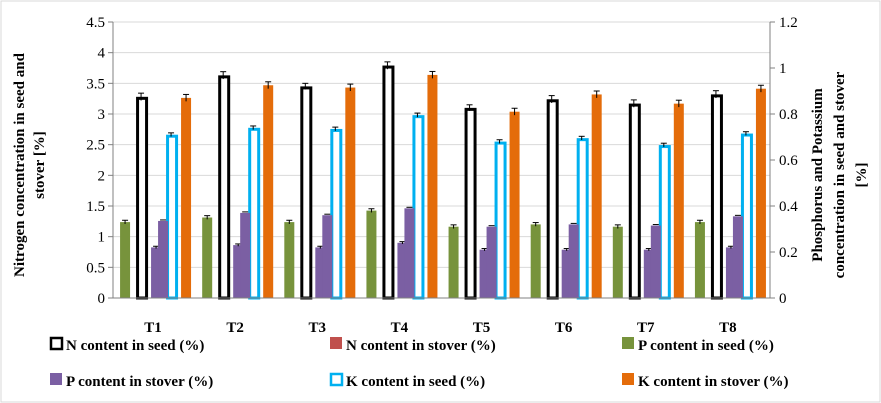  Describe the element at coordinates (102, 176) in the screenshot. I see `left-tick-label: 2` at that location.